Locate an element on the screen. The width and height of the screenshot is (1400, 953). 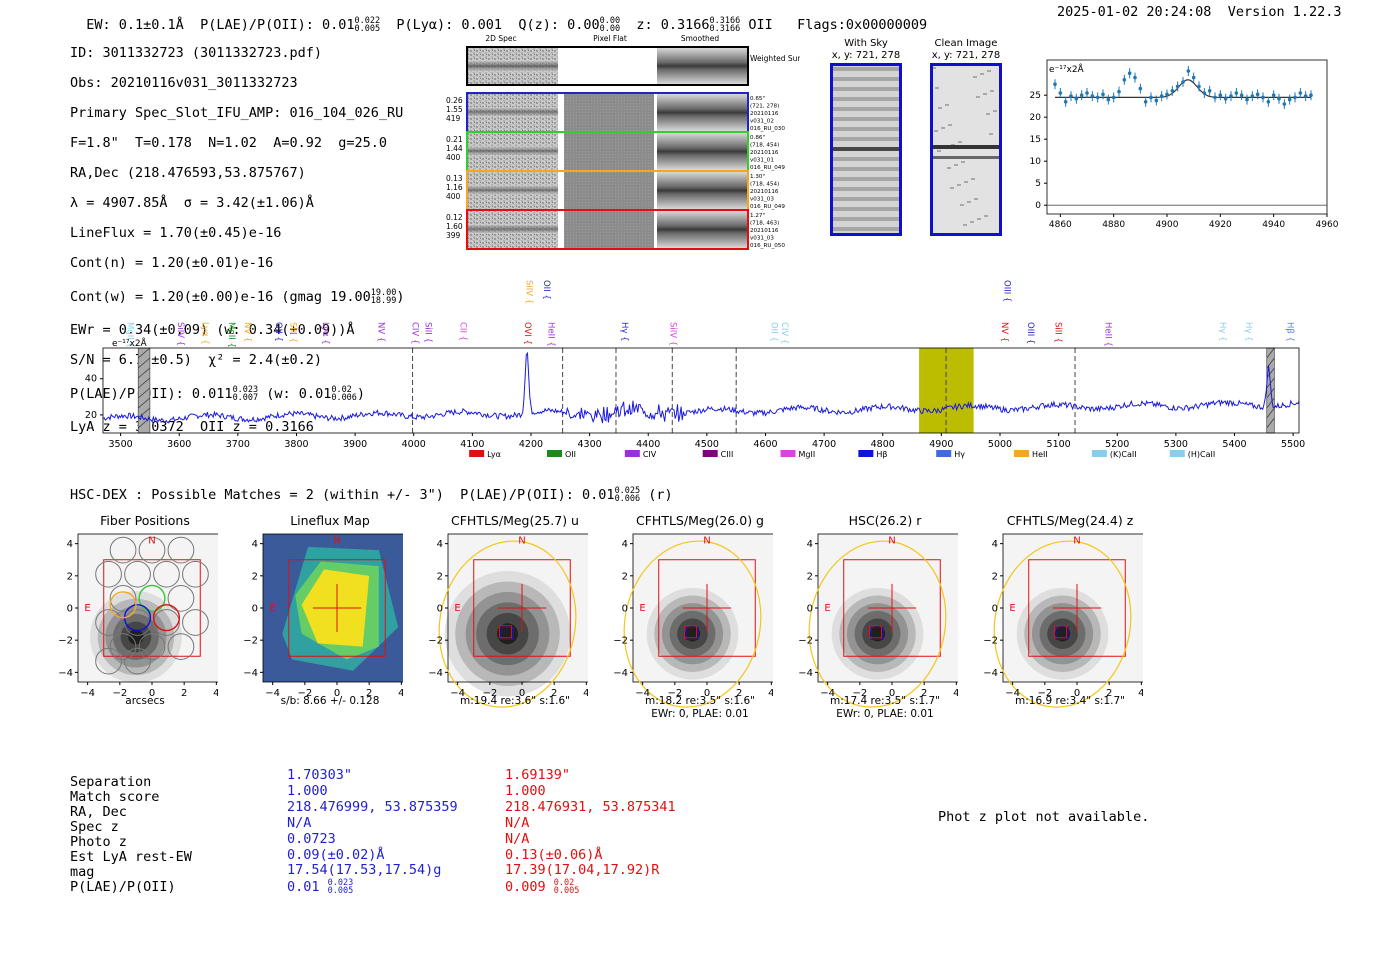
header-qz-lo: 0.00 is located at coordinates (610, 29).